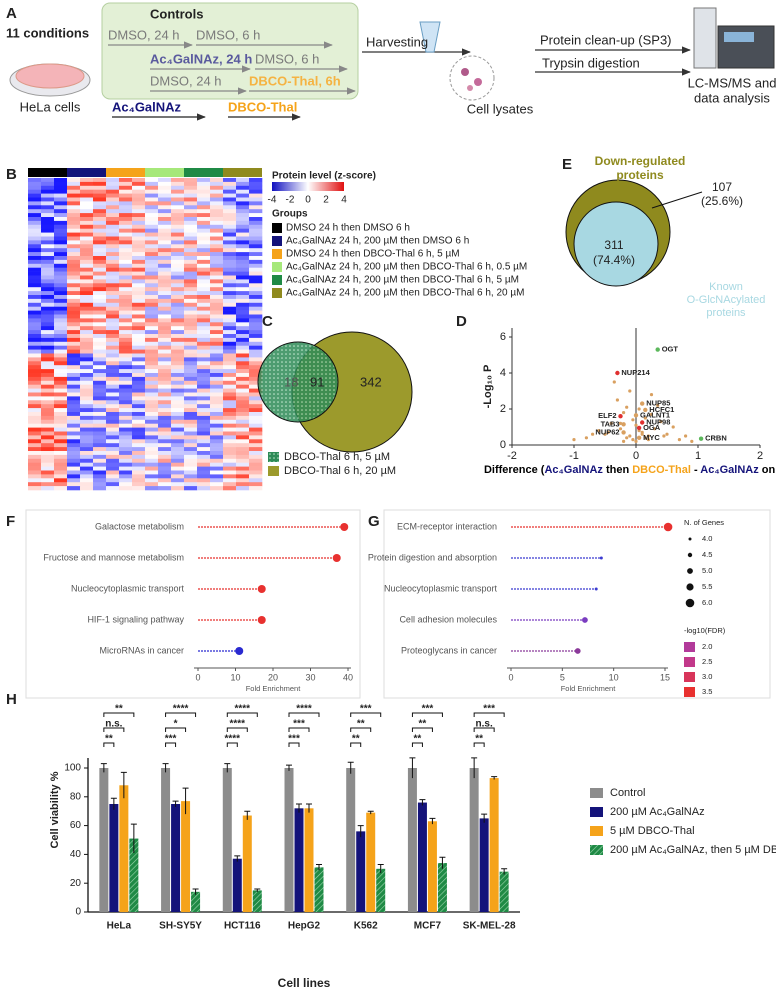  I want to click on significance-label: **, so click(479, 739).